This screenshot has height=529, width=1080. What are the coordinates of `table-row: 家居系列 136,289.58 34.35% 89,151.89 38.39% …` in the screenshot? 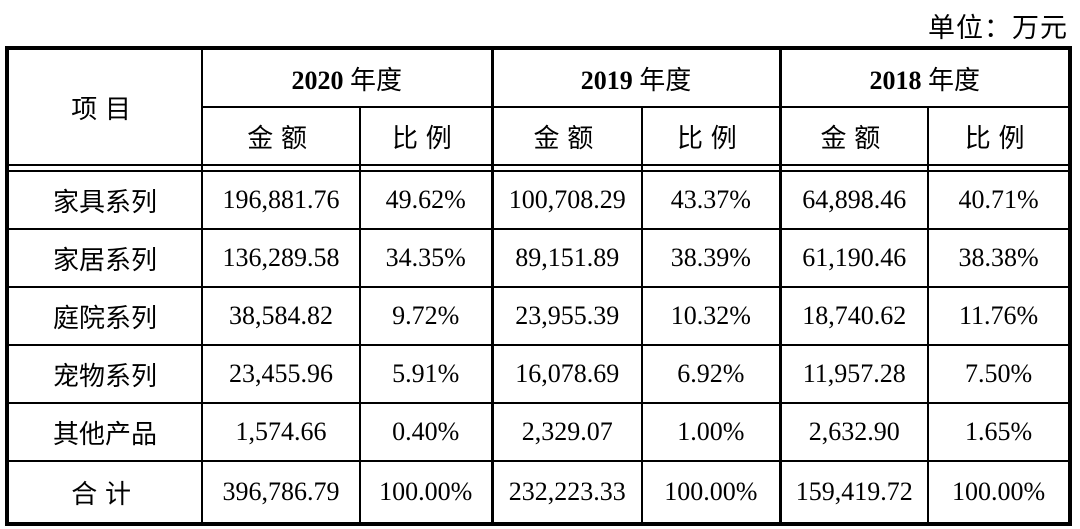 It's located at (539, 258).